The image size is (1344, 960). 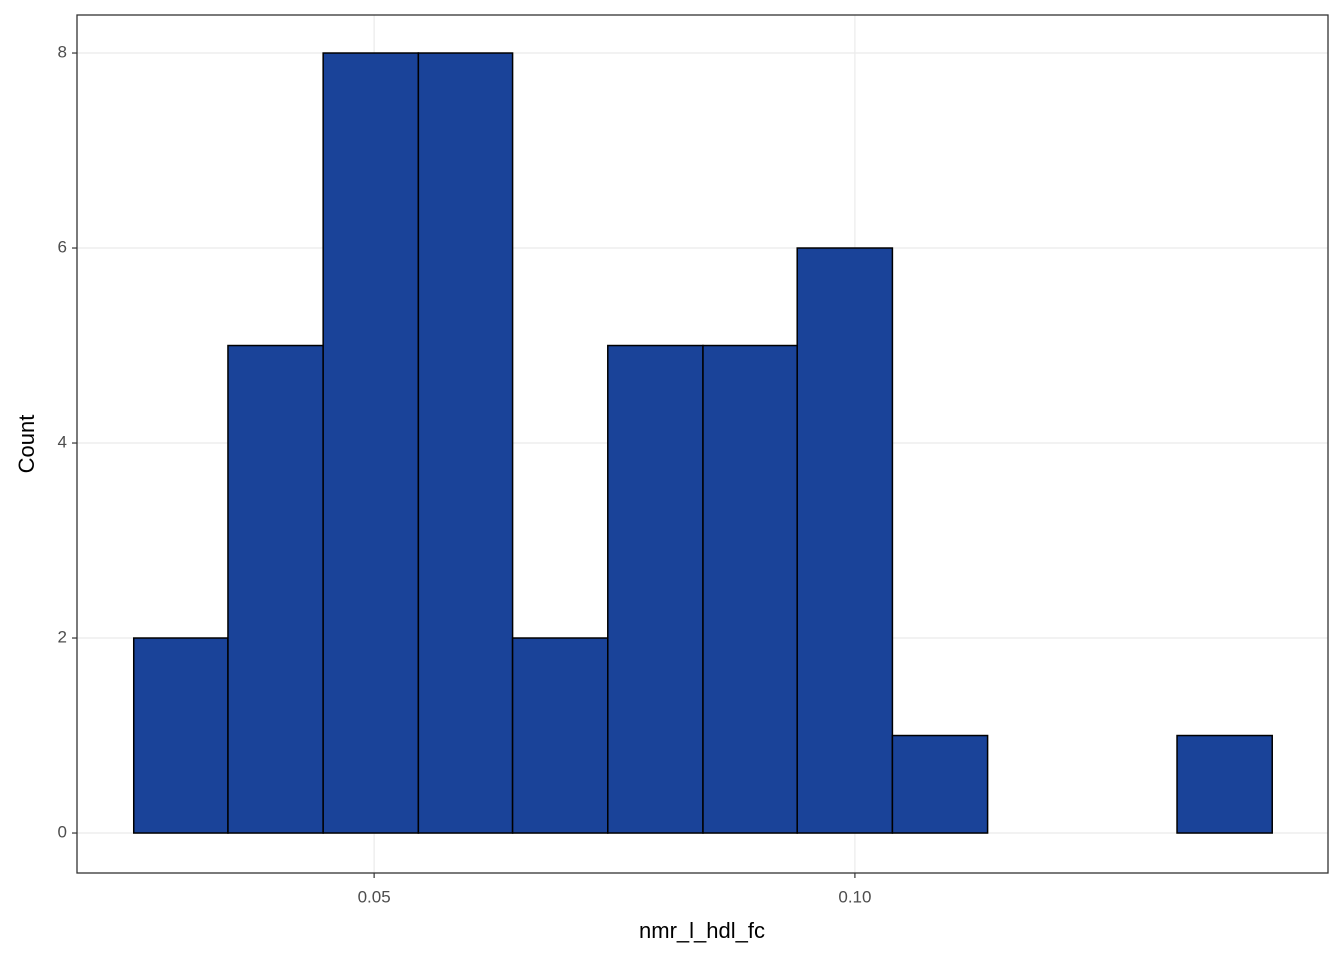 I want to click on x-tick-label: 0.05, so click(x=374, y=896).